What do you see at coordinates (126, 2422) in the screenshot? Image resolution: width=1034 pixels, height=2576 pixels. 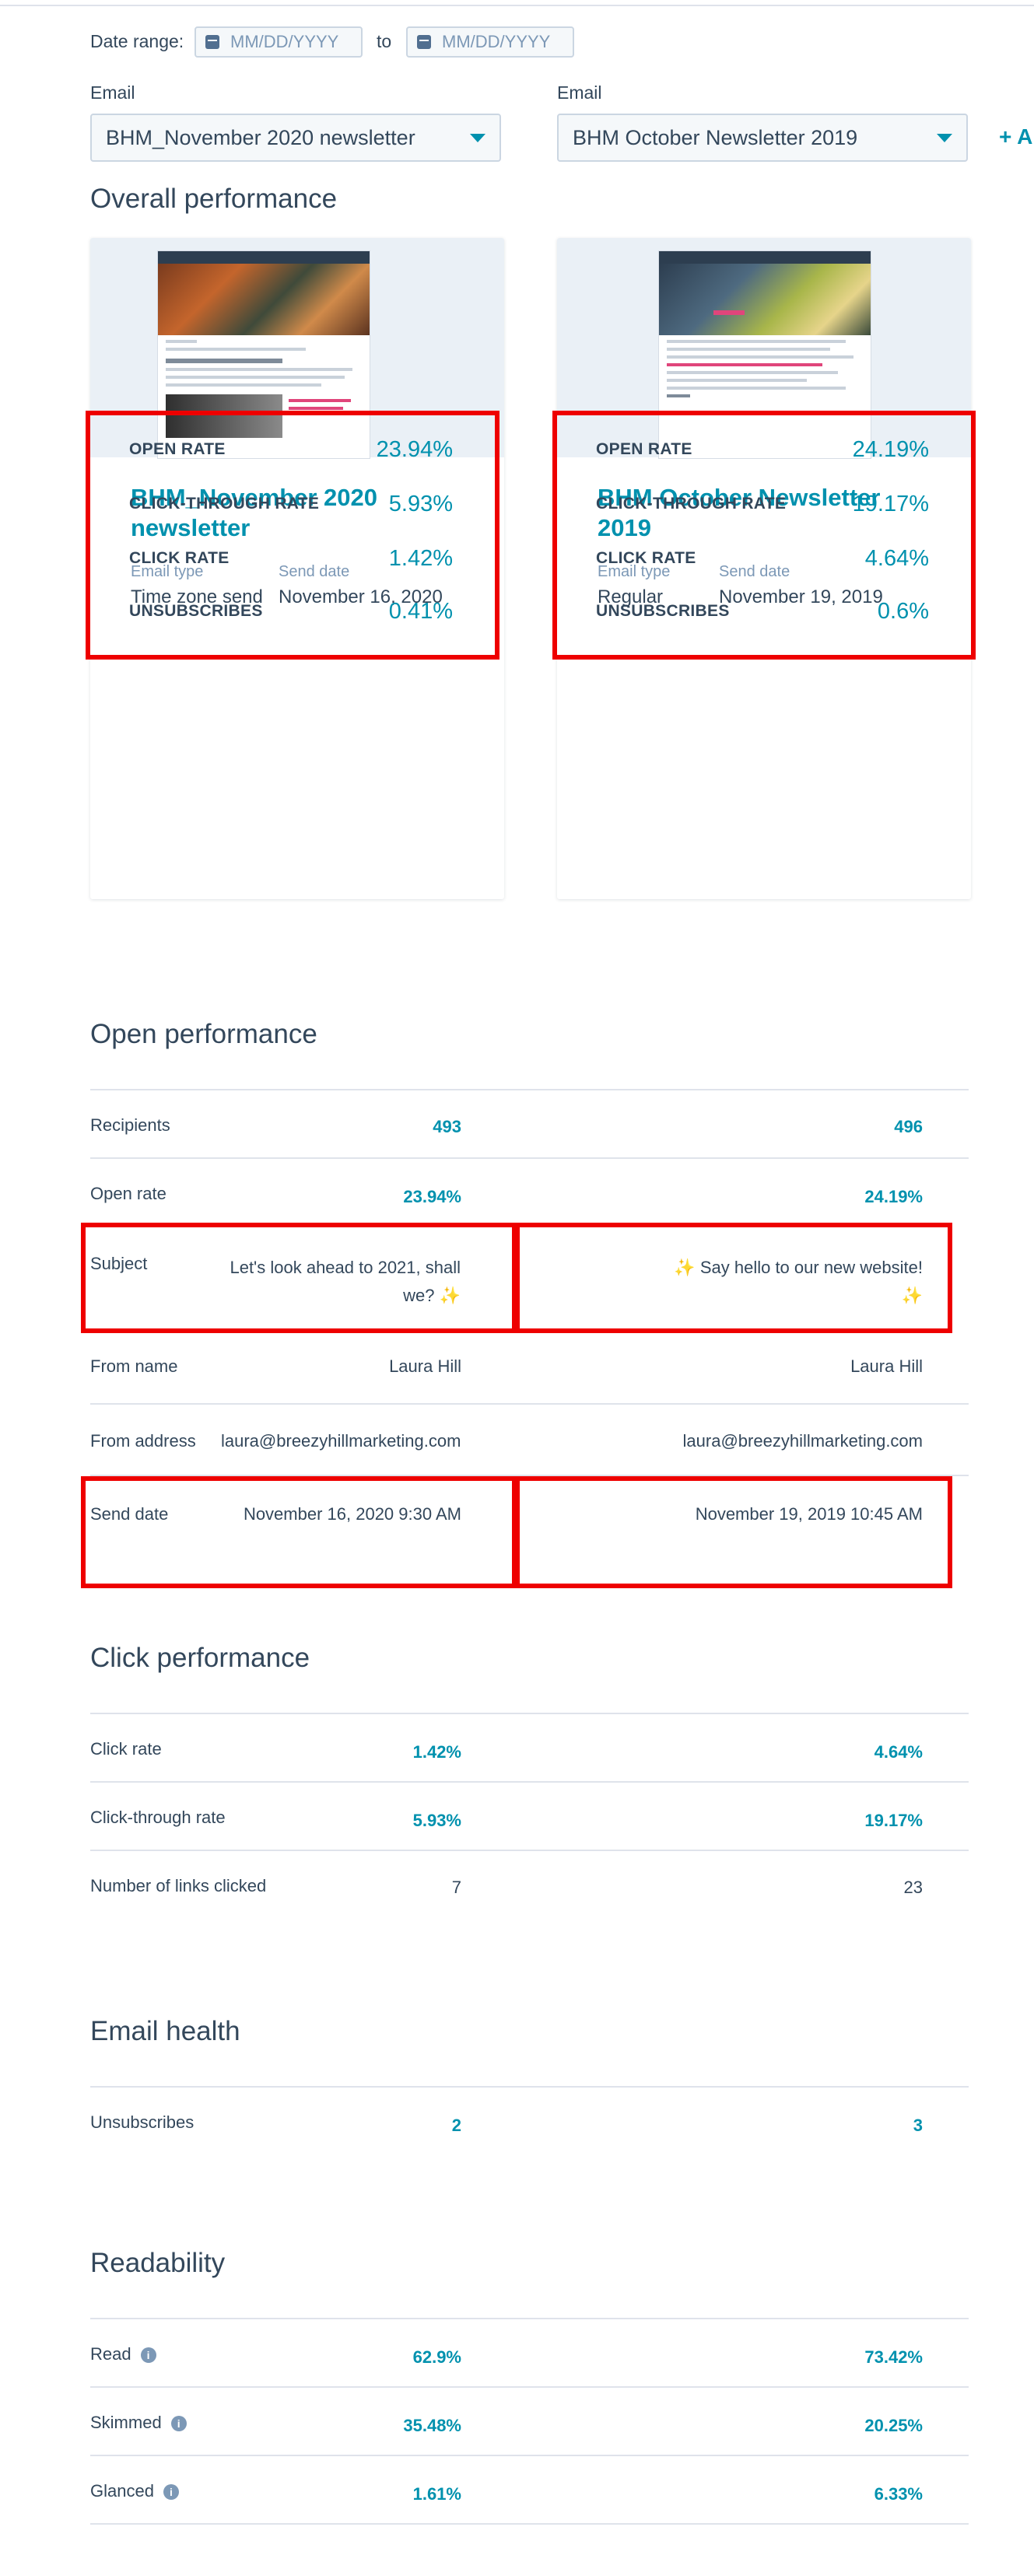 I see `skimmed-label: Skimmed` at bounding box center [126, 2422].